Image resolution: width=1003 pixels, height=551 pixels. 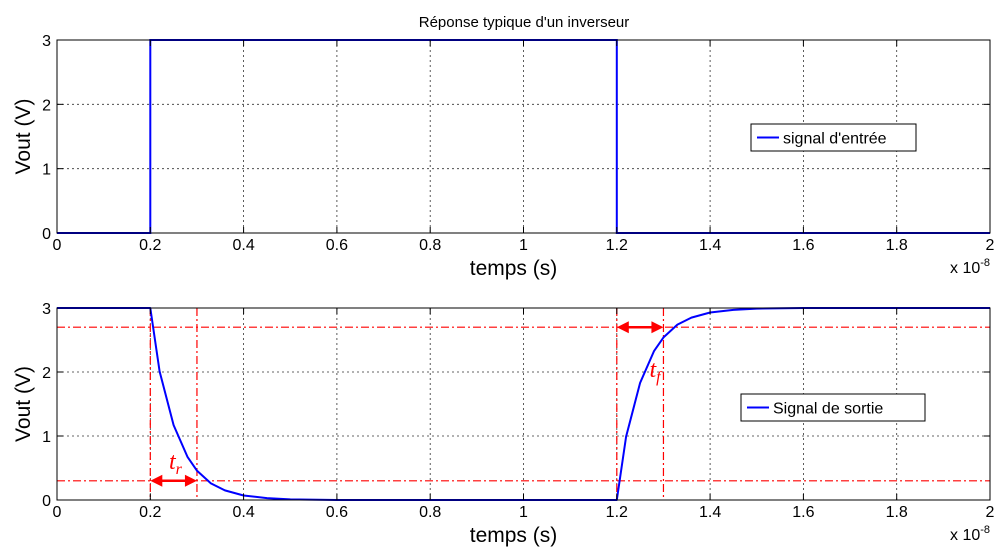 What do you see at coordinates (524, 22) in the screenshot?
I see `chart-title: Réponse typique d'un inverseur` at bounding box center [524, 22].